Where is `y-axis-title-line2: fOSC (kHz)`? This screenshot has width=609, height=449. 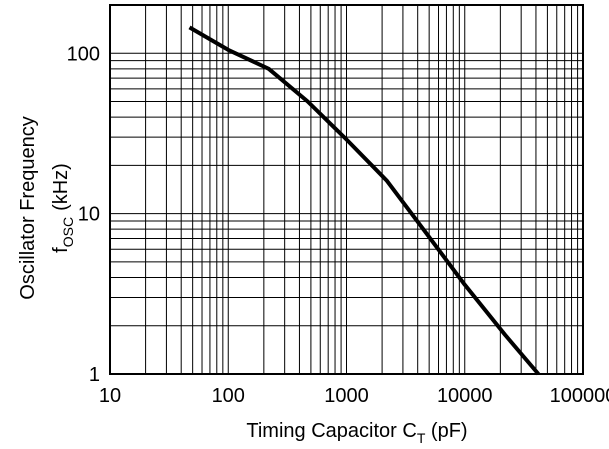 y-axis-title-line2: fOSC (kHz) is located at coordinates (63, 208).